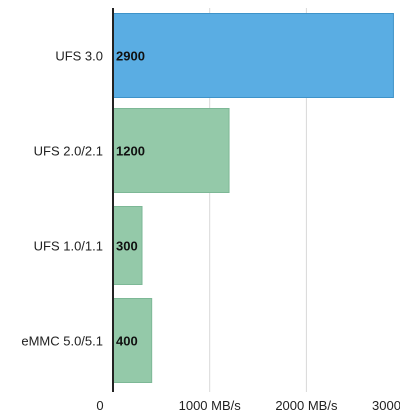 This screenshot has height=418, width=400. What do you see at coordinates (127, 341) in the screenshot?
I see `value-label: 400` at bounding box center [127, 341].